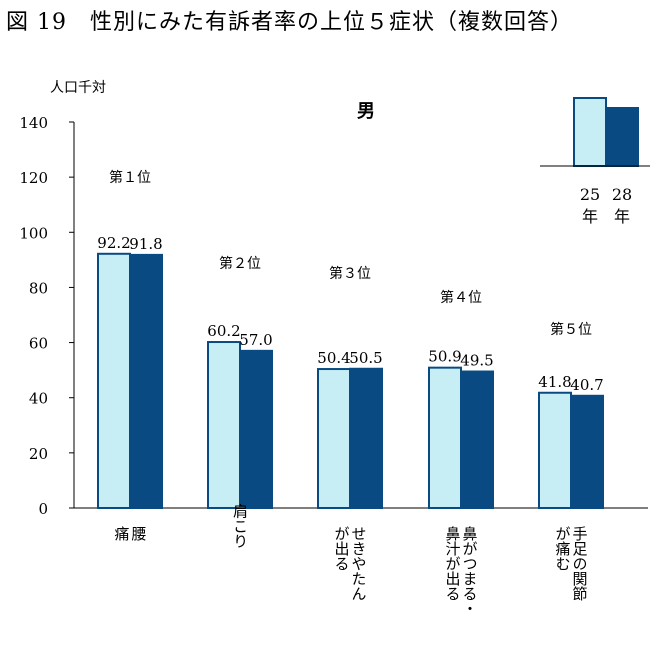 The width and height of the screenshot is (660, 660). Describe the element at coordinates (38, 288) in the screenshot. I see `y-tick-label: 80` at that location.